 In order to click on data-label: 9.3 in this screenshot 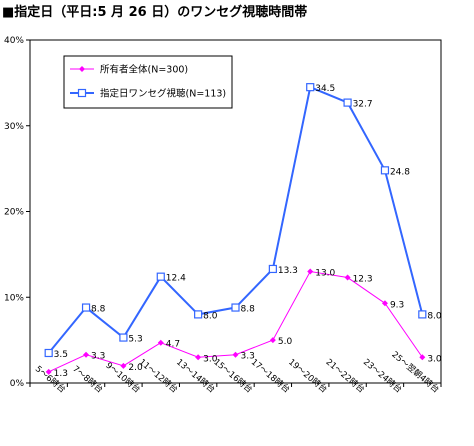, I will do `click(397, 305)`.